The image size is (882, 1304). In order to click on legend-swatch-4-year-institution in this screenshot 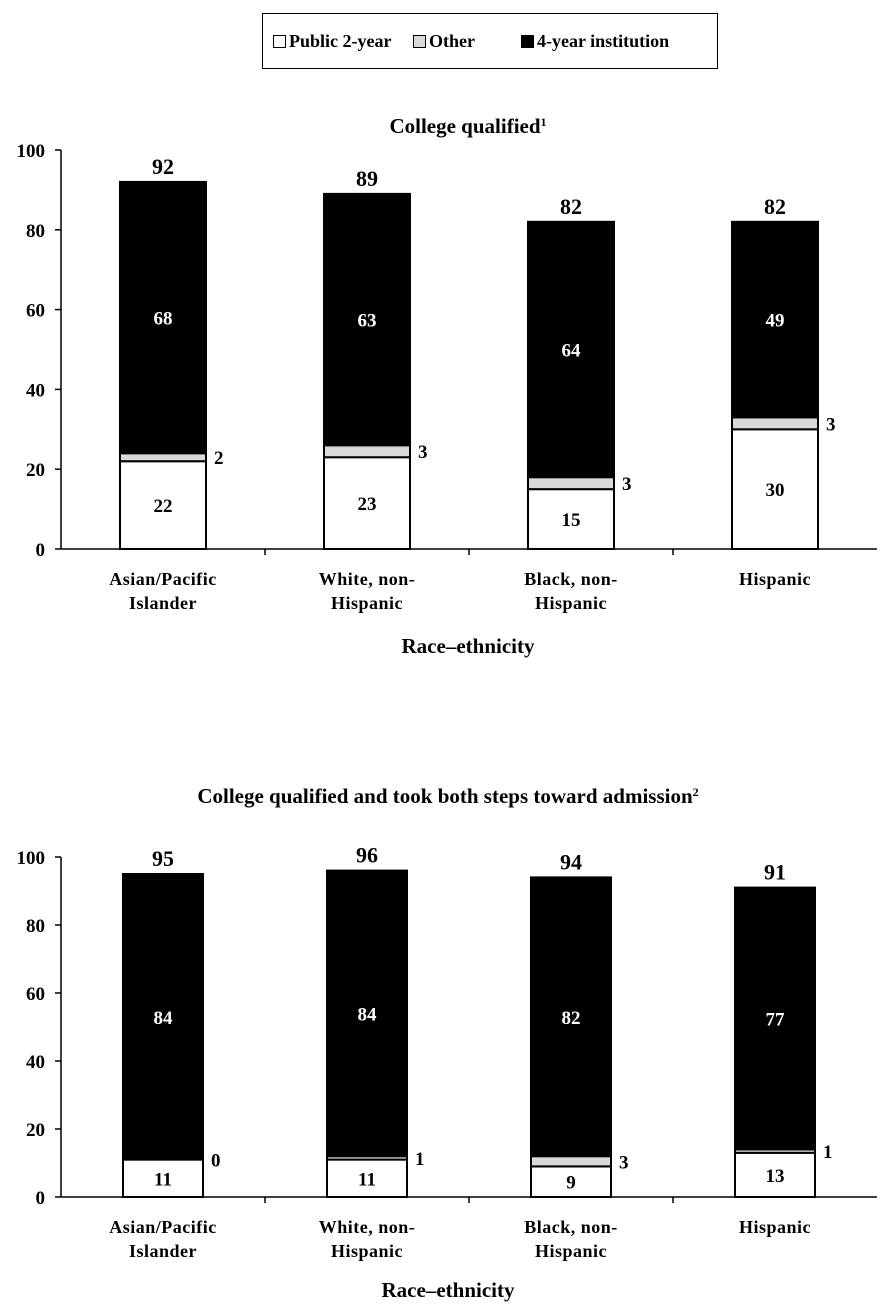, I will do `click(527, 41)`.